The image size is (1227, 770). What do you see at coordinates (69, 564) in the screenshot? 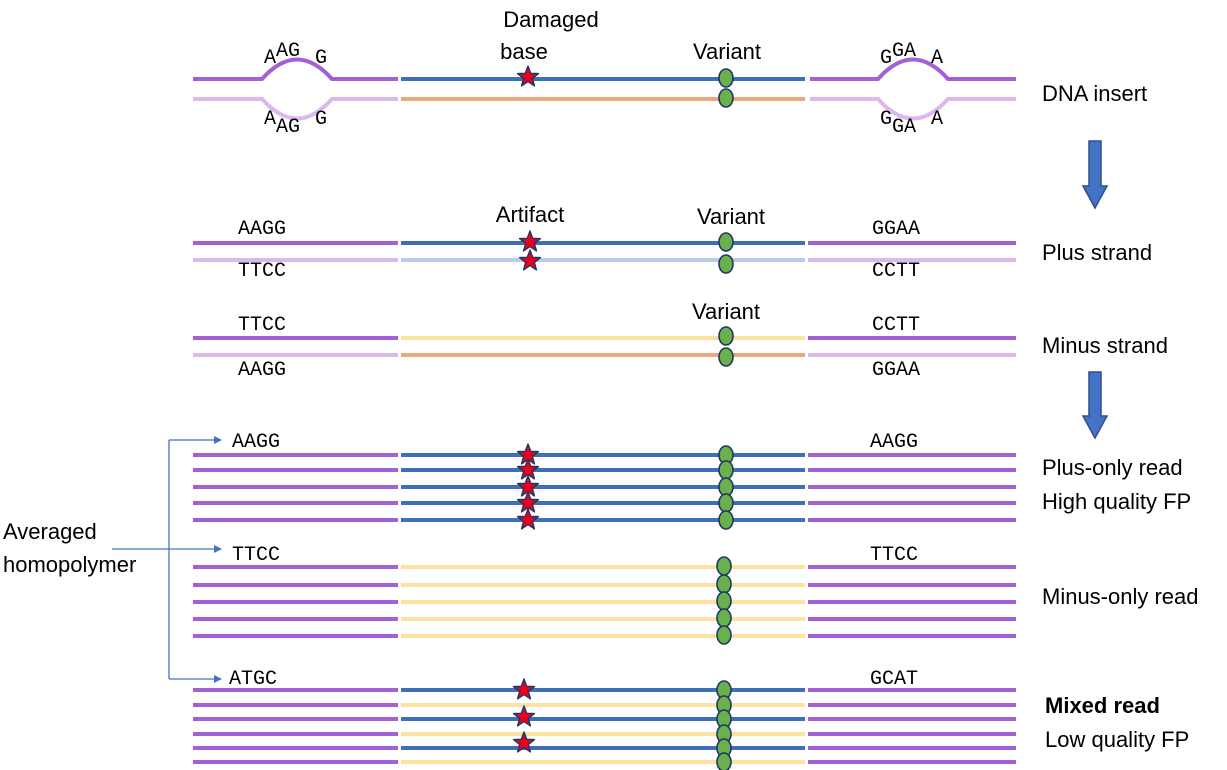
I see `averaged-label-line2: homopolymer` at bounding box center [69, 564].